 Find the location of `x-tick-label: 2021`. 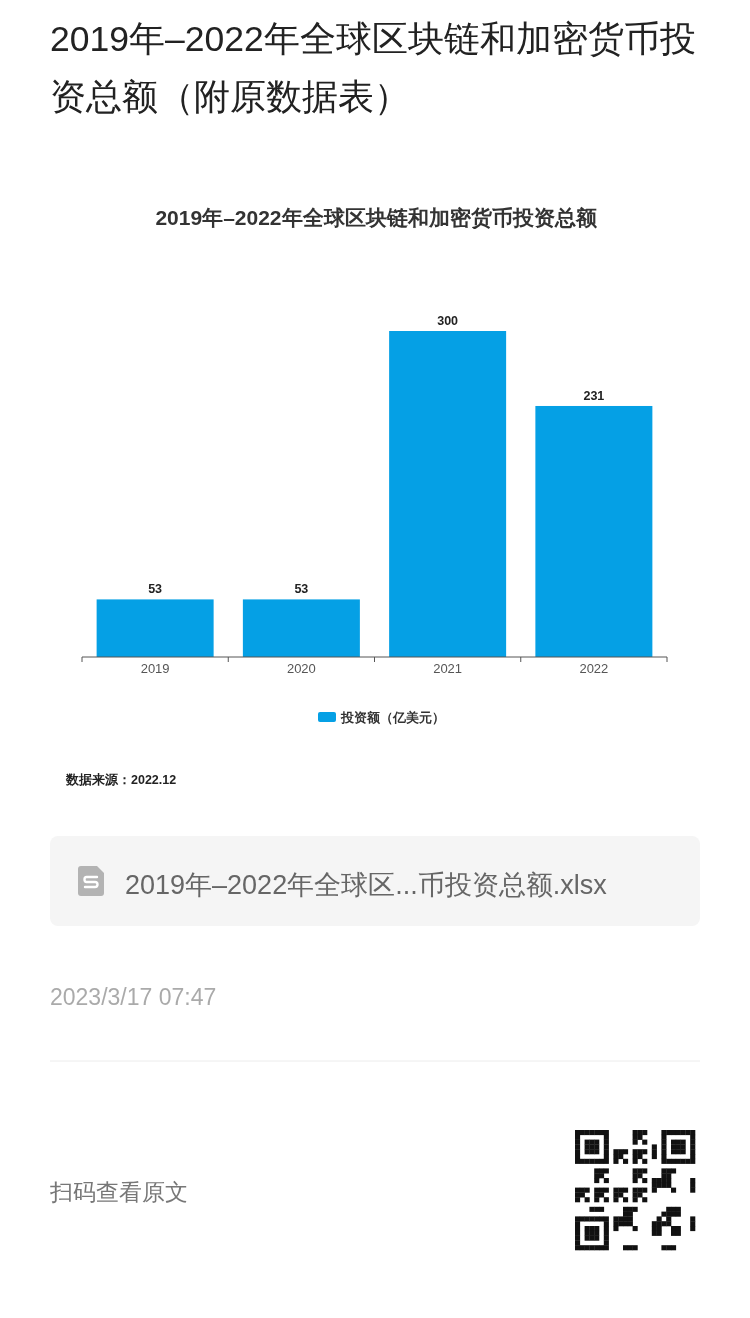

x-tick-label: 2021 is located at coordinates (448, 668).